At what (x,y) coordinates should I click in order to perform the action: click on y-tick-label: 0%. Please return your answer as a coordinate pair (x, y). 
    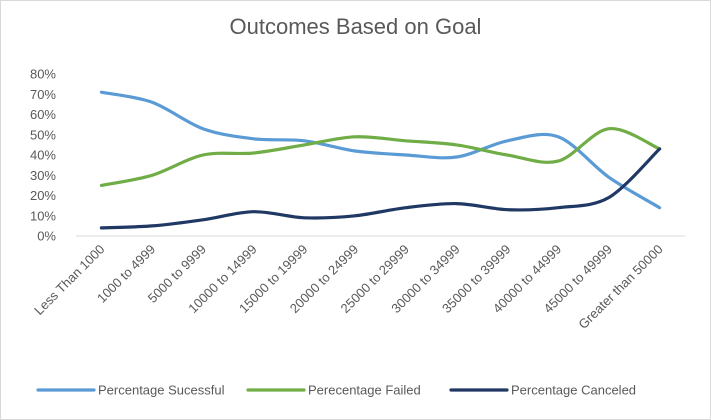
    Looking at the image, I should click on (46, 236).